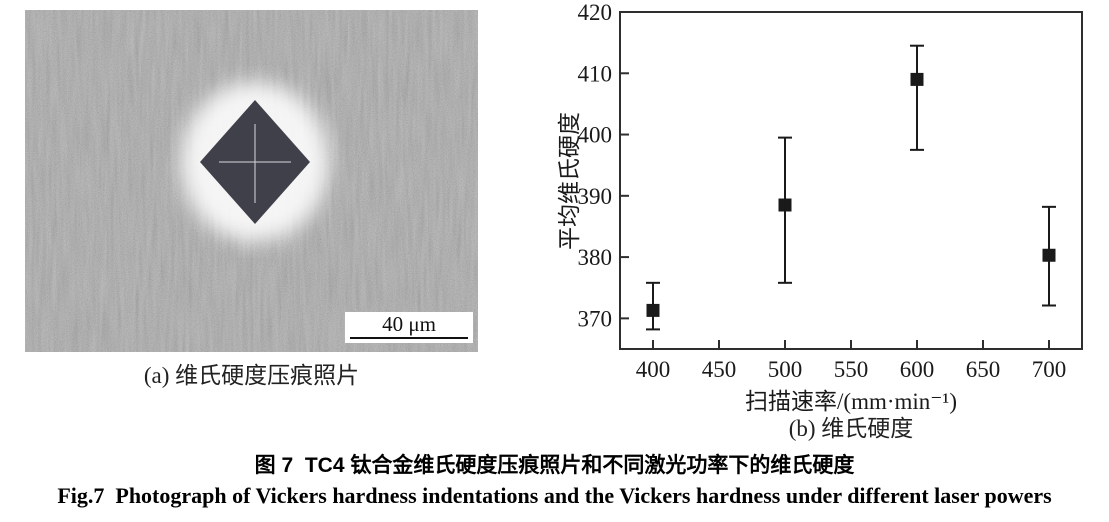 The width and height of the screenshot is (1109, 522). I want to click on chart-x-axis-label: 扫描速率/(mm·min⁻¹), so click(851, 401).